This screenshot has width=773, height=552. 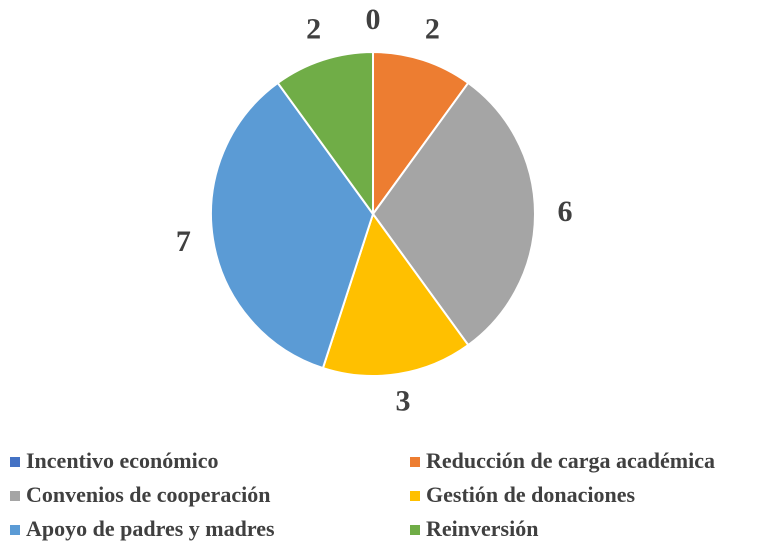 I want to click on legend-label: Convenios de cooperación, so click(x=148, y=494).